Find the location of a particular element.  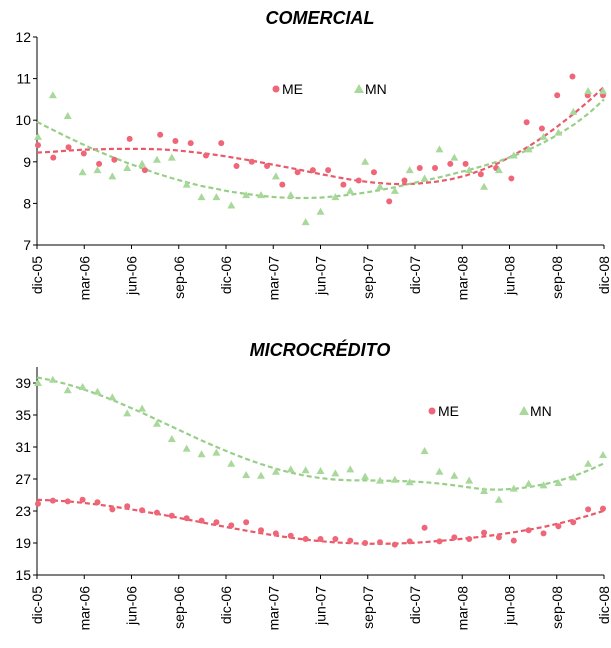

y-tick-label: 35 is located at coordinates (23, 415).